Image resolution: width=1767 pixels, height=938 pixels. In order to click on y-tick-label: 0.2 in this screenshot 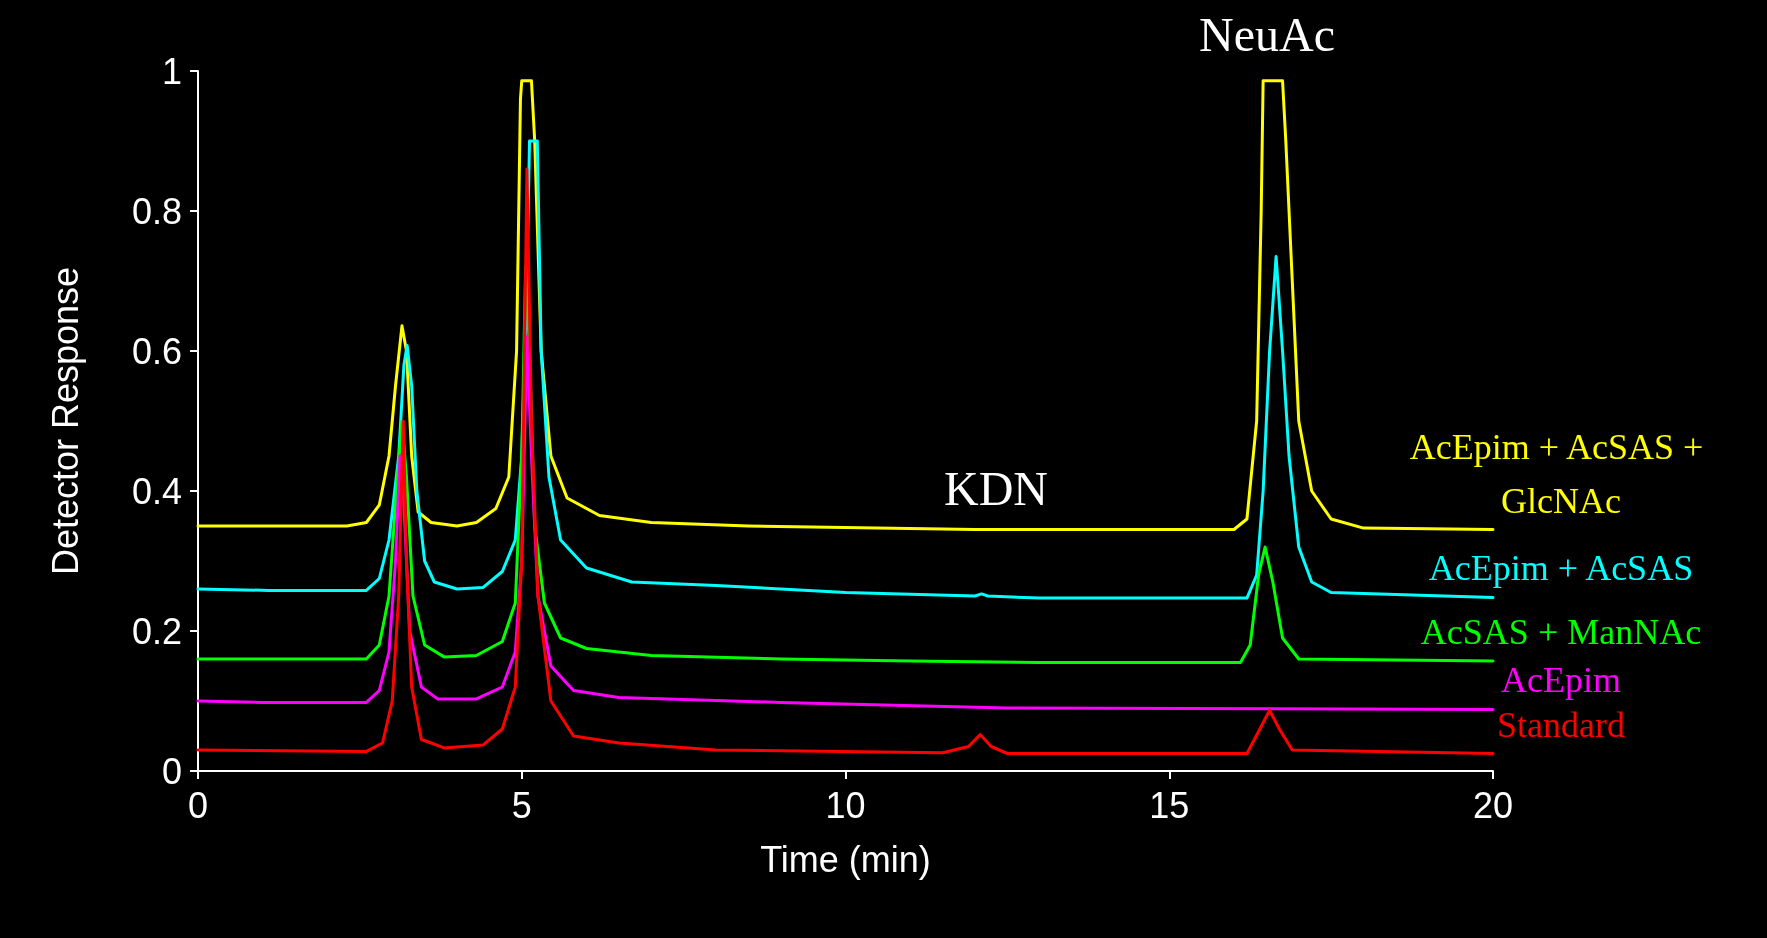, I will do `click(156, 631)`.